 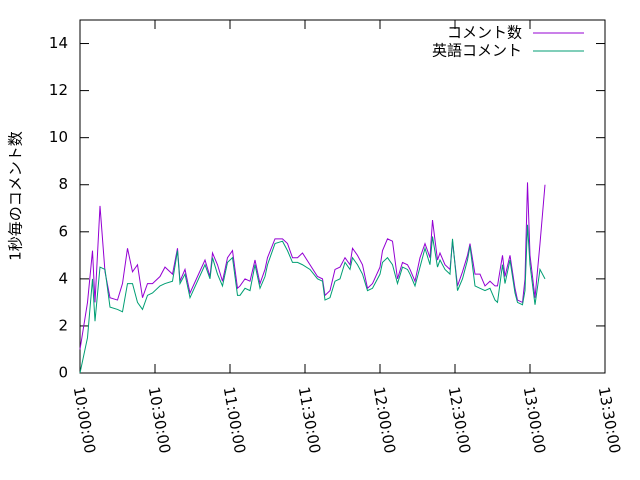 I want to click on x-tick-label: 11:30:00, so click(x=309, y=419).